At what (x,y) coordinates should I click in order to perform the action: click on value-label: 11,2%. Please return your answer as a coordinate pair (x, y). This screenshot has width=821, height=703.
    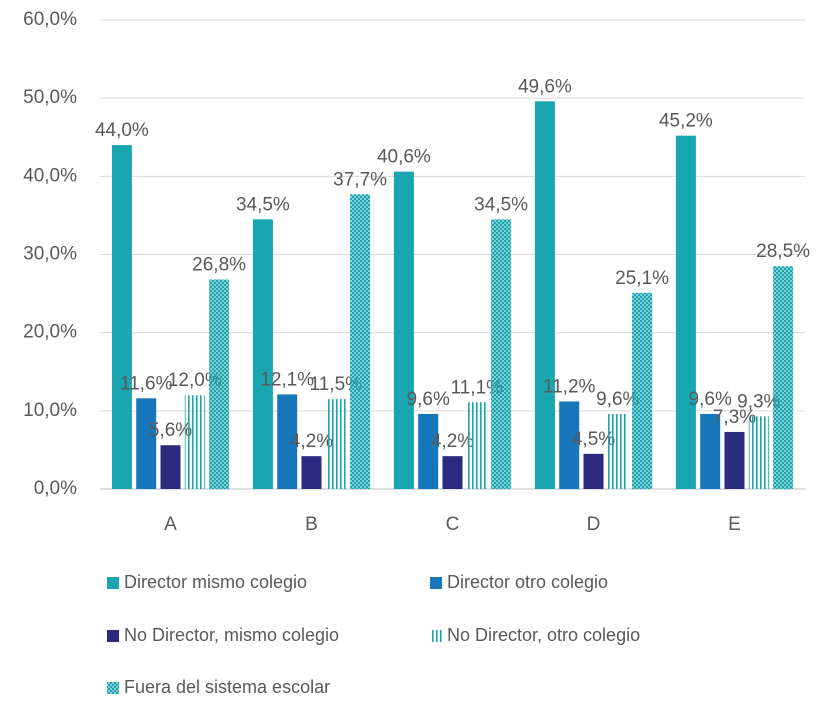
    Looking at the image, I should click on (569, 386).